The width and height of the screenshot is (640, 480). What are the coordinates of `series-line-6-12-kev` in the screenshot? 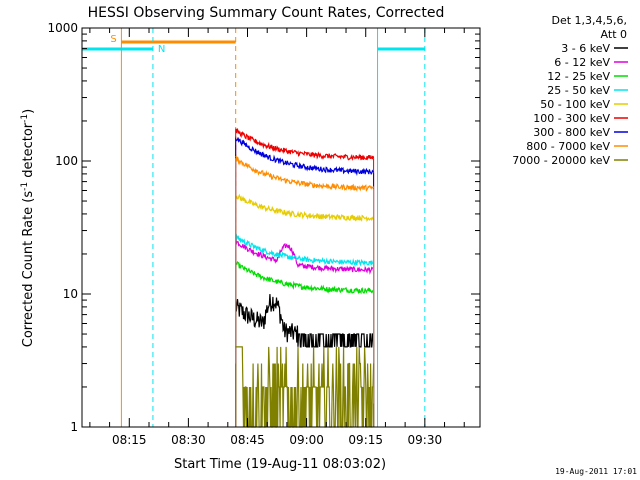 It's located at (305, 257).